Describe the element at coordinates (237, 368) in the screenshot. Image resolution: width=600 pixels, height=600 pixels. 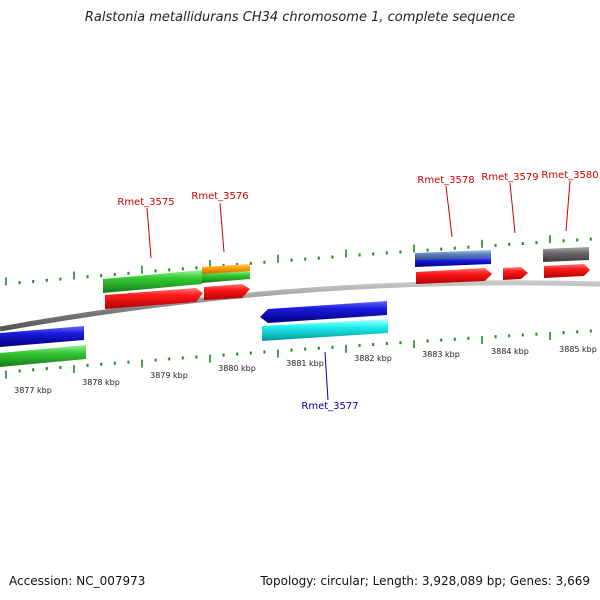
I see `kbp-label: 3880 kbp` at that location.